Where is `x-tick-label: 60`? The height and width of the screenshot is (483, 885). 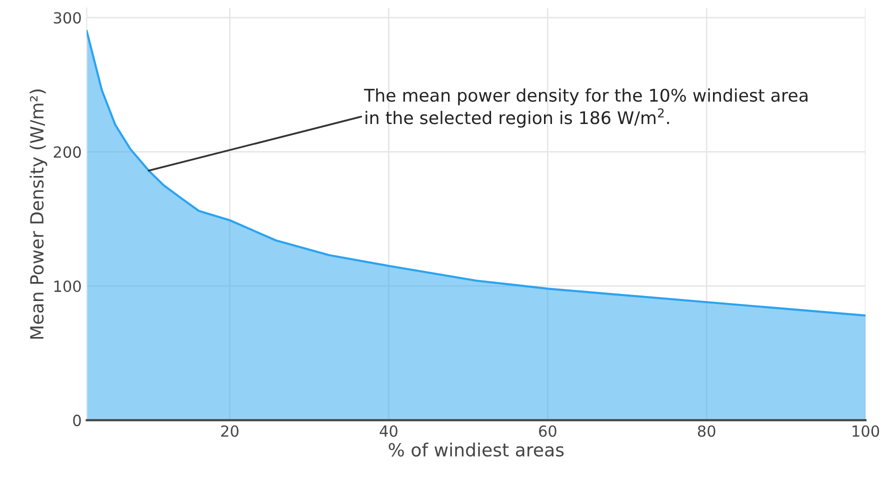 x-tick-label: 60 is located at coordinates (547, 431).